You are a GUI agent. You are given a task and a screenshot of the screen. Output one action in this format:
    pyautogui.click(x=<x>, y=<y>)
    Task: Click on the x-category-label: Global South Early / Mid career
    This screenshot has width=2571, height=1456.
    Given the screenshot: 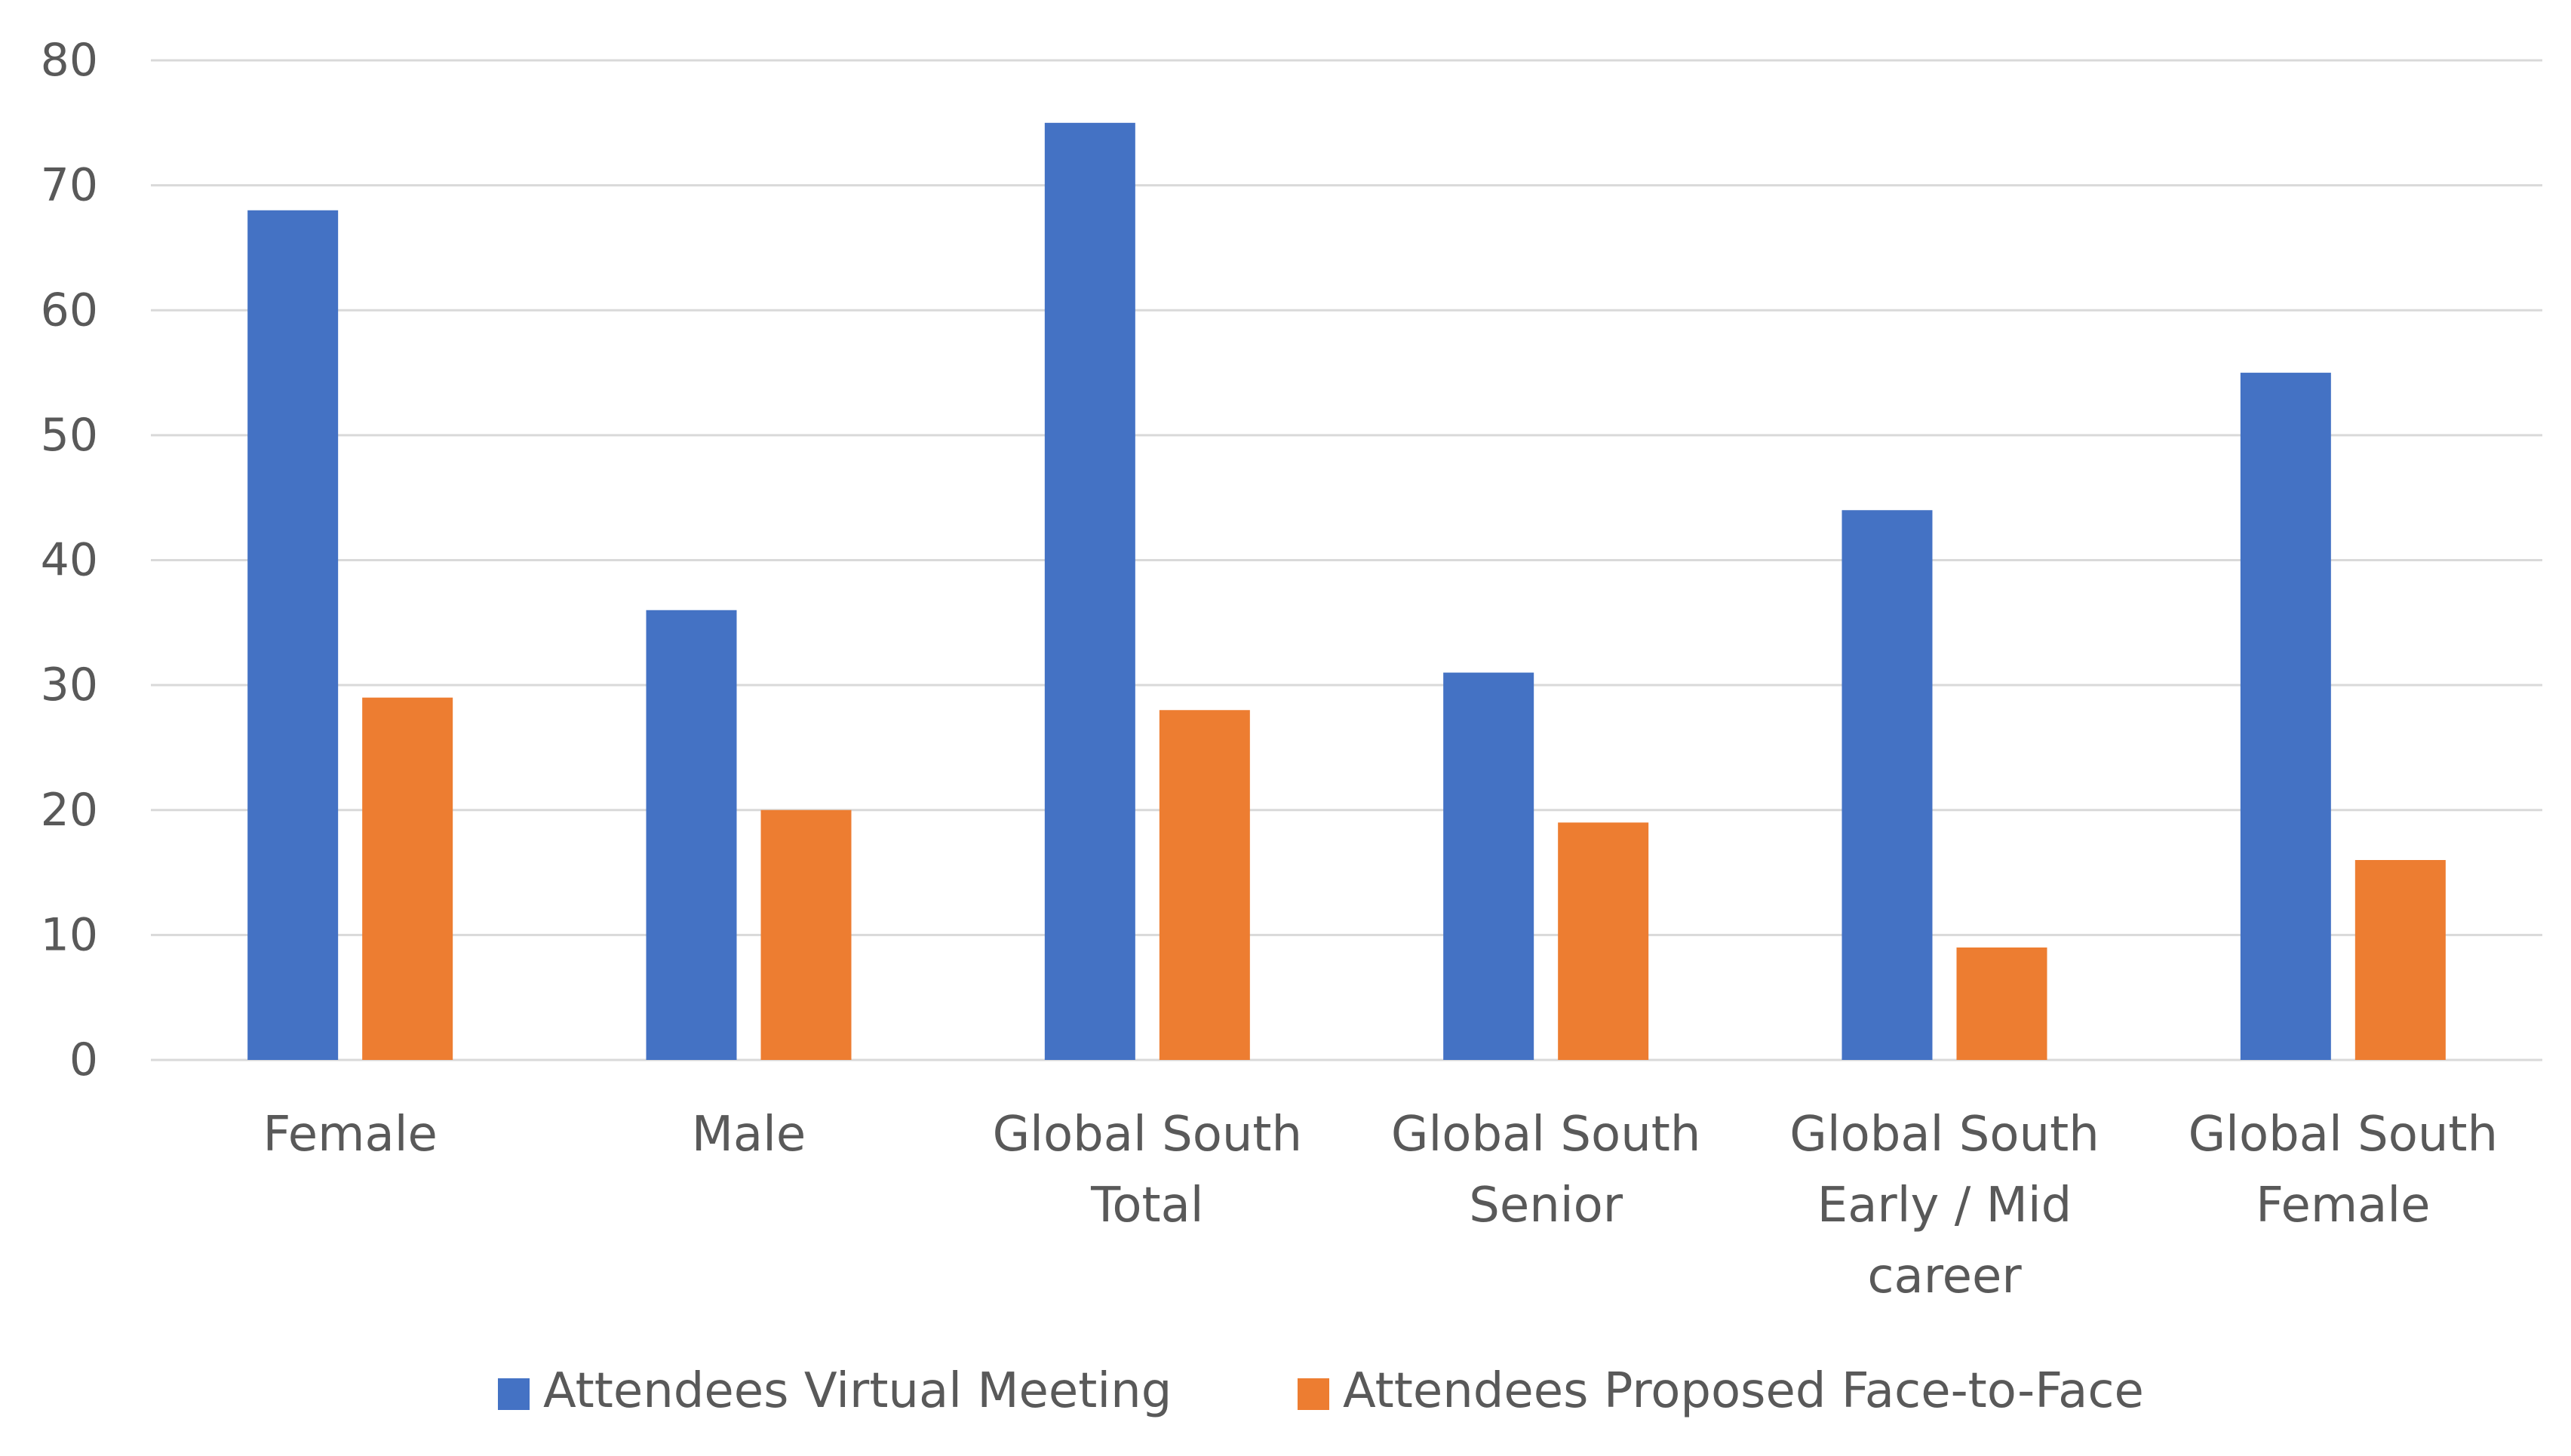 What is the action you would take?
    pyautogui.click(x=1944, y=1205)
    